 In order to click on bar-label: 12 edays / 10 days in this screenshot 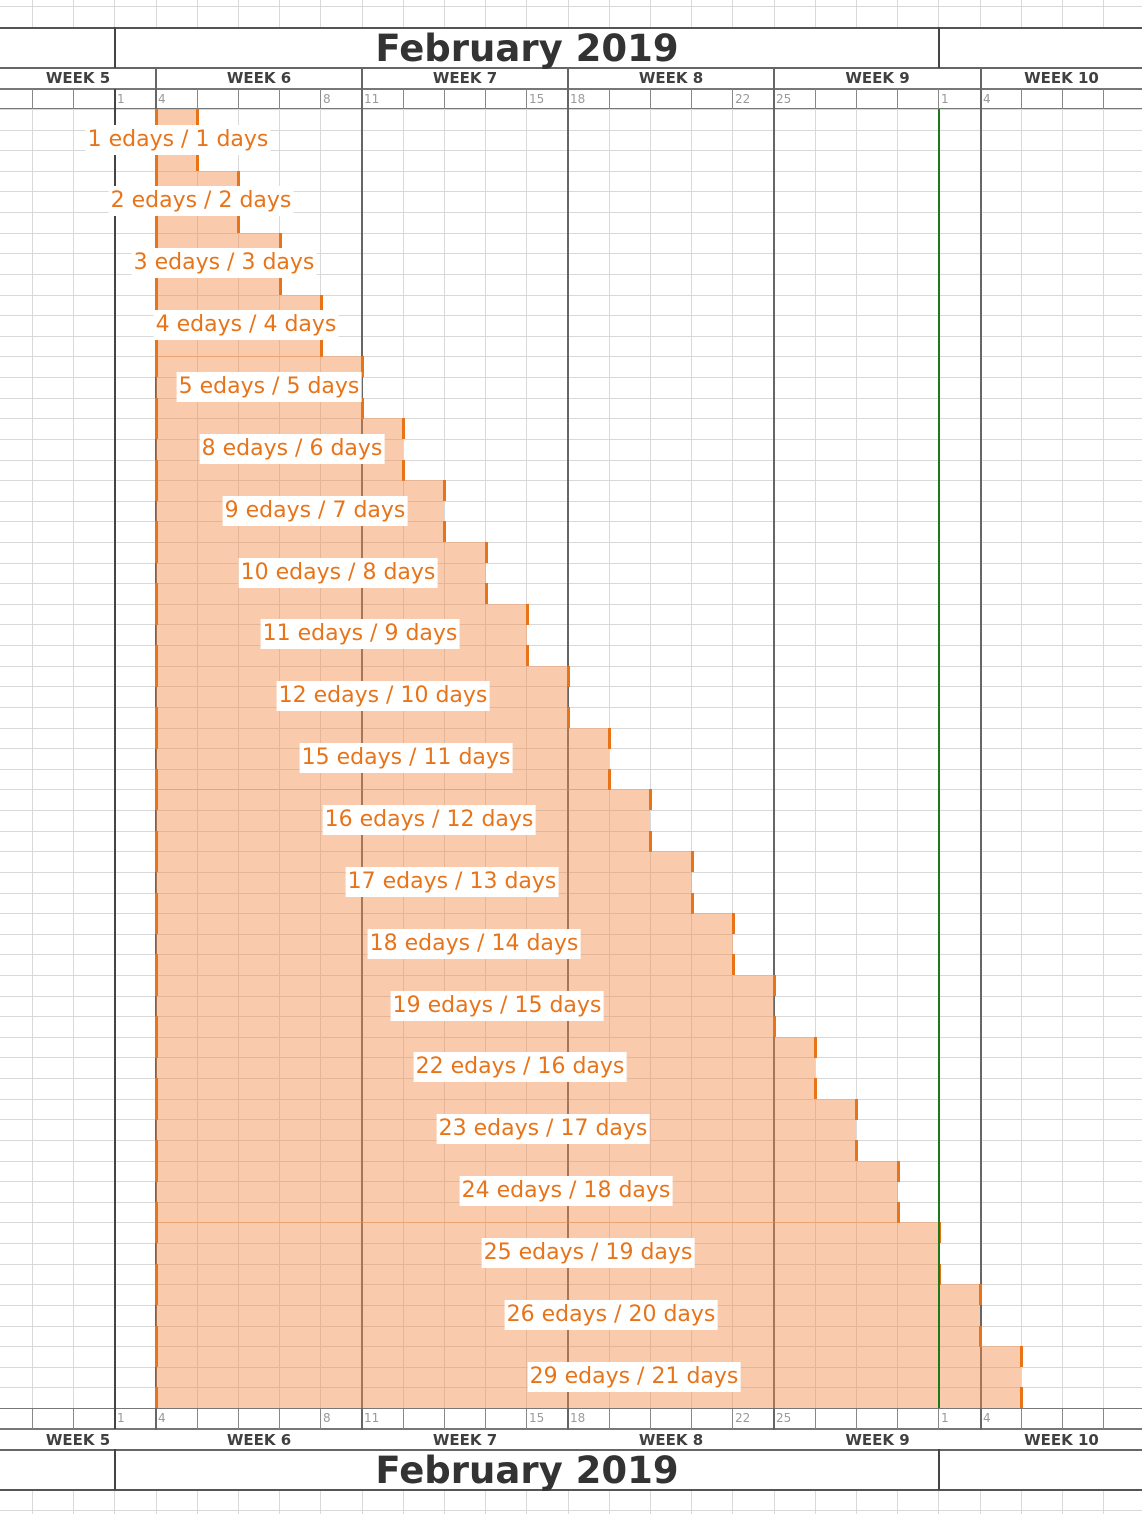, I will do `click(383, 696)`.